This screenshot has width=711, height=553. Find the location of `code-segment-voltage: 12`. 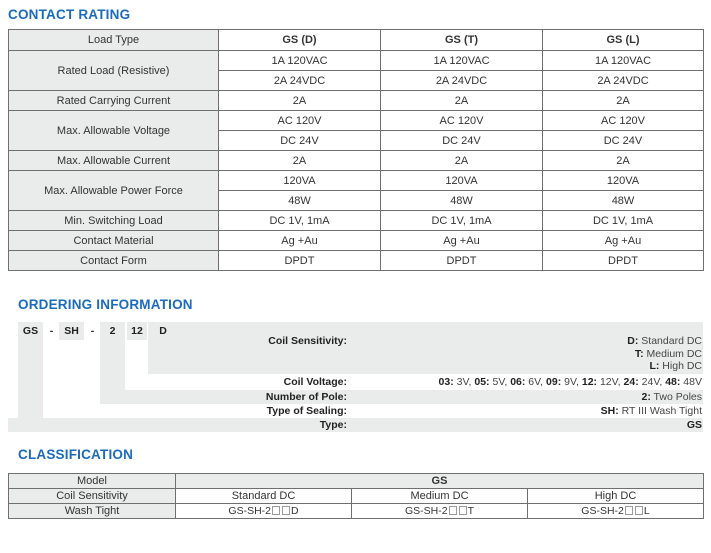

code-segment-voltage: 12 is located at coordinates (137, 331).